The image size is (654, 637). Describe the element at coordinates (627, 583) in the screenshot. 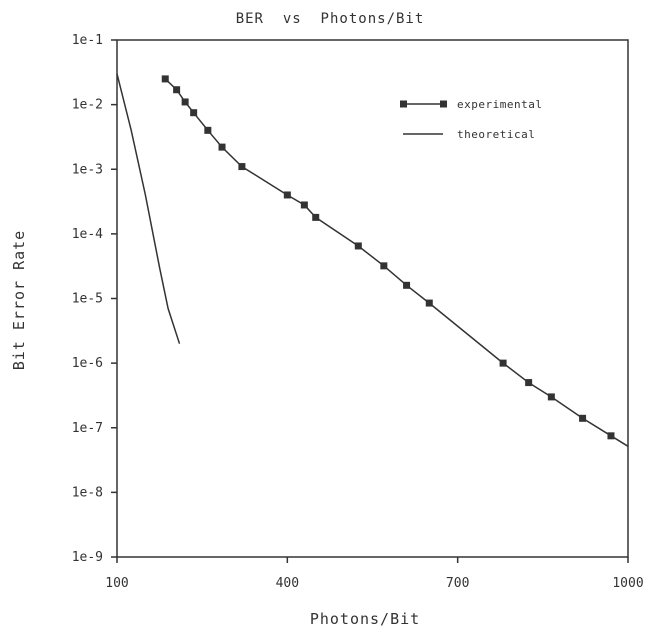

I see `x-tick-label: 1000` at that location.